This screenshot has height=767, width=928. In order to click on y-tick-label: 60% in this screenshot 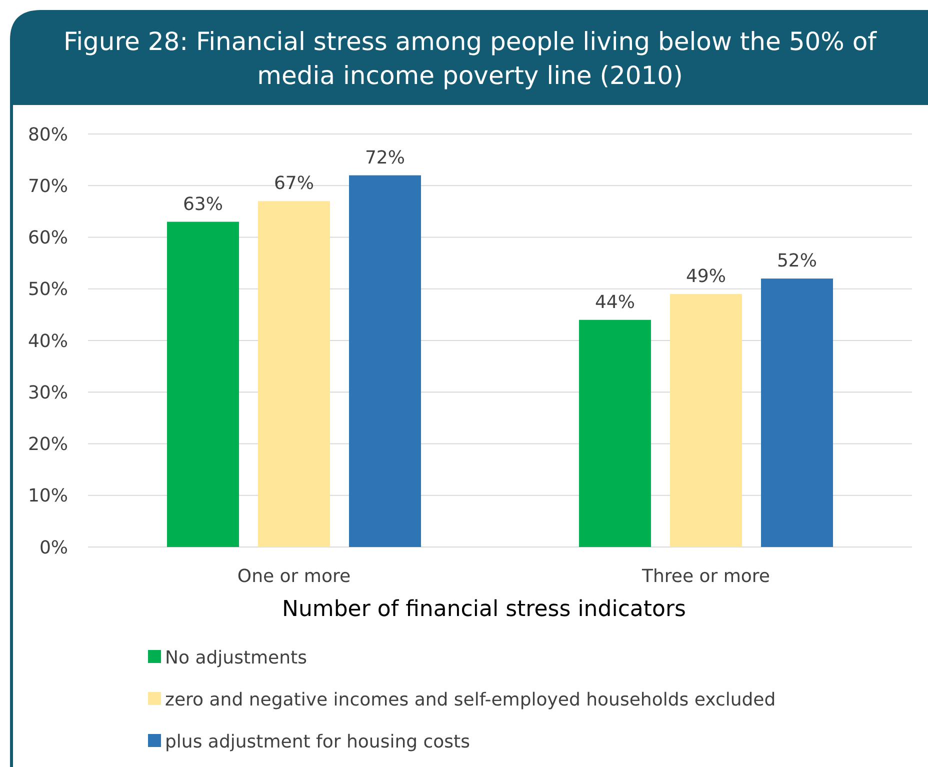, I will do `click(48, 238)`.